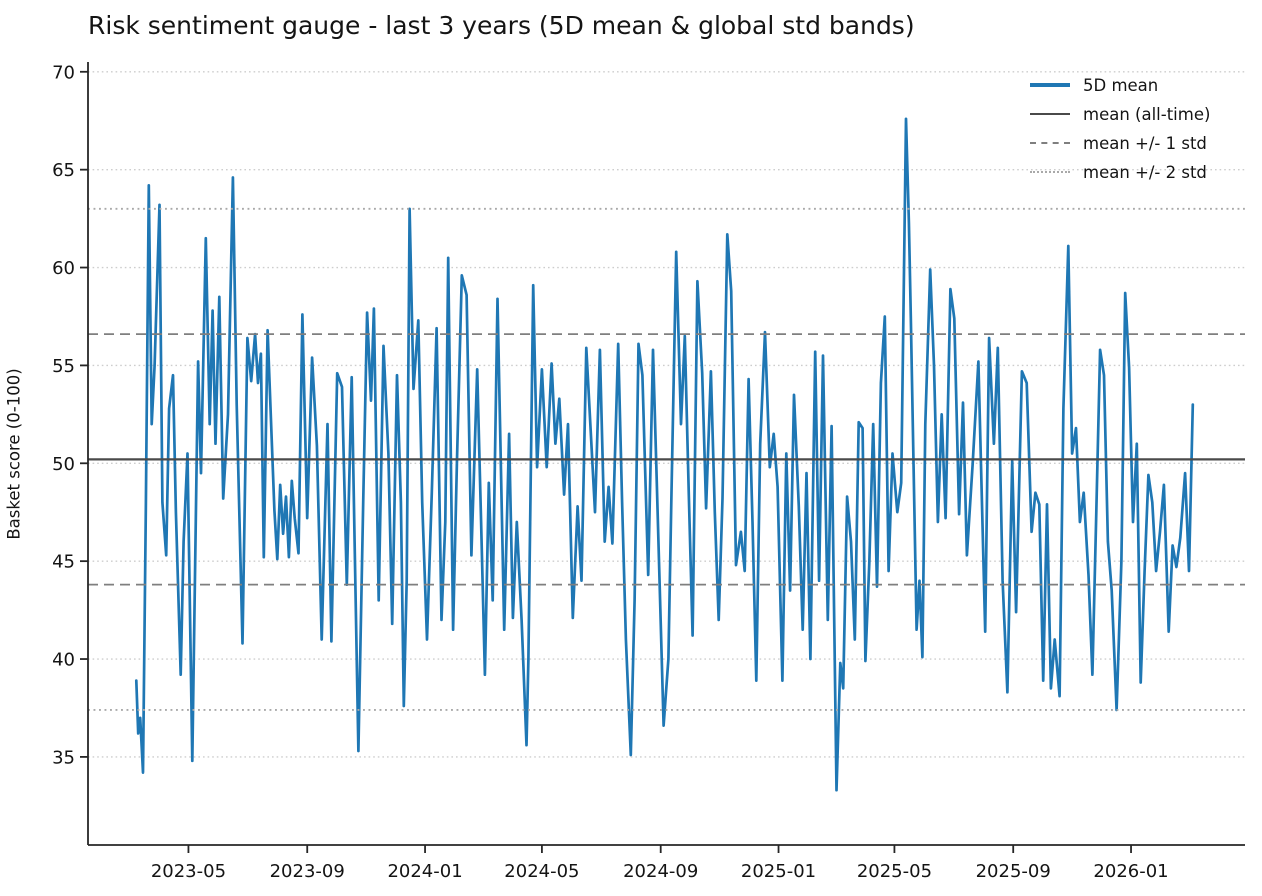 This screenshot has width=1262, height=896. Describe the element at coordinates (63, 757) in the screenshot. I see `y-tick-label: 35` at that location.